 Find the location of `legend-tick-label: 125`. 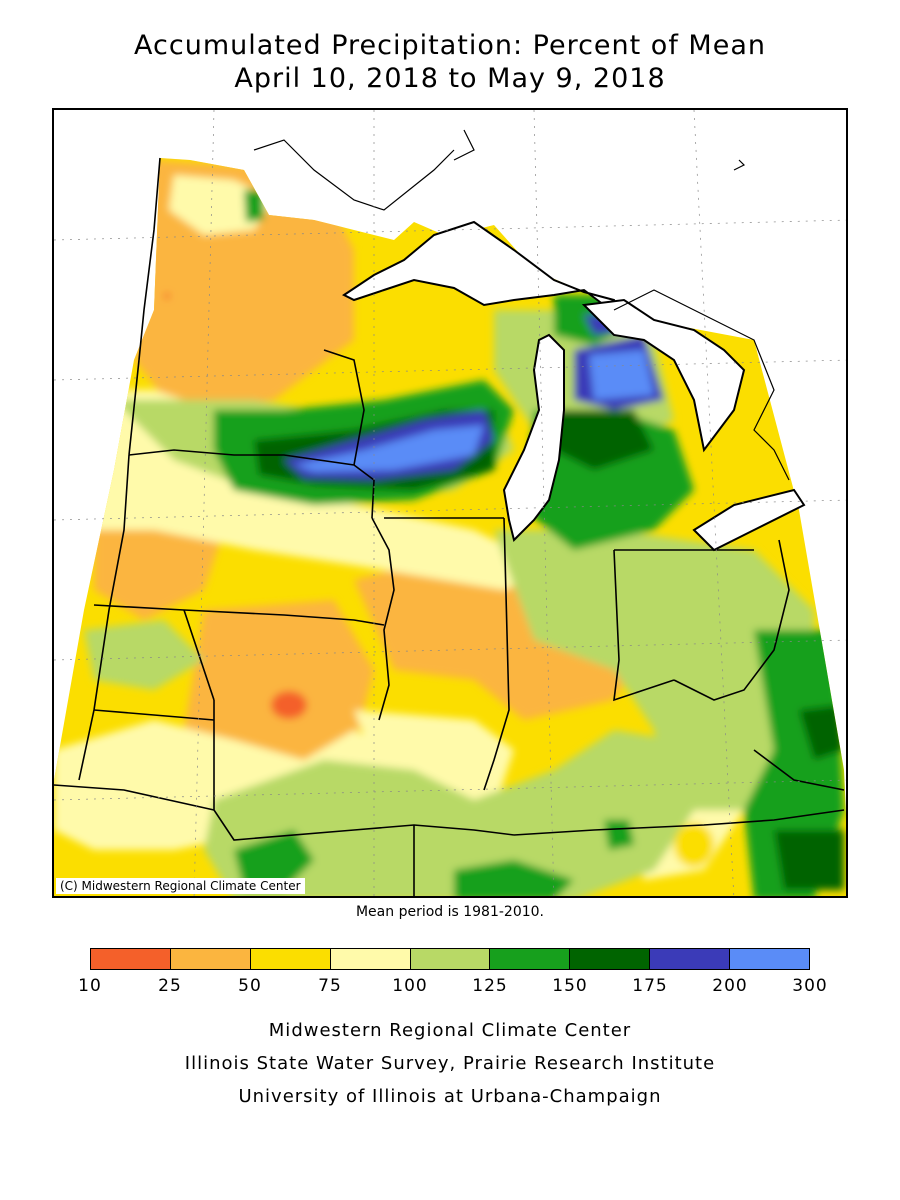

legend-tick-label: 125 is located at coordinates (490, 986).